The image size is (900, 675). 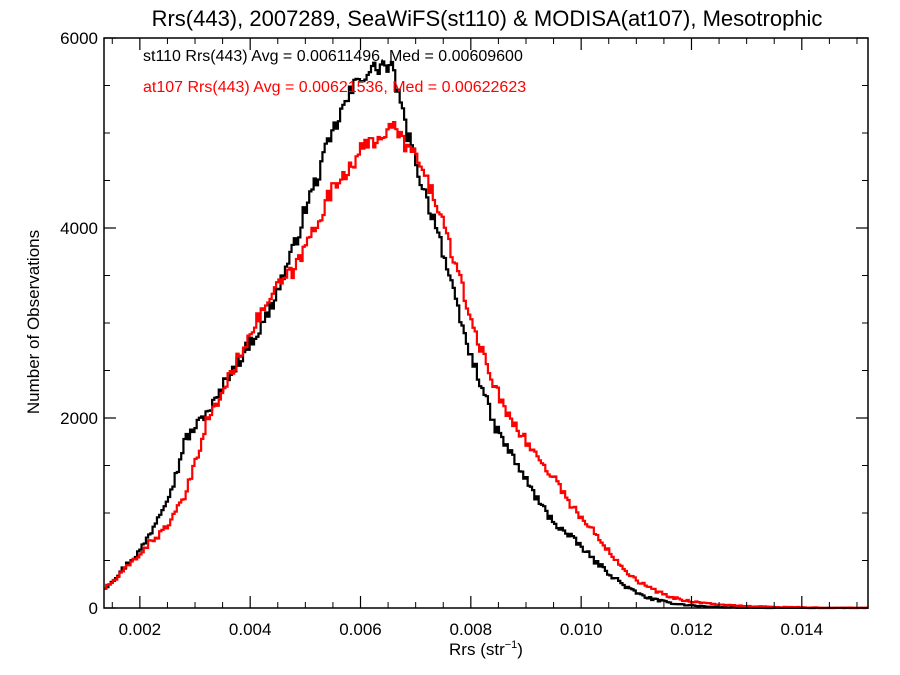 I want to click on x-tick-label: 0.008, so click(x=471, y=629).